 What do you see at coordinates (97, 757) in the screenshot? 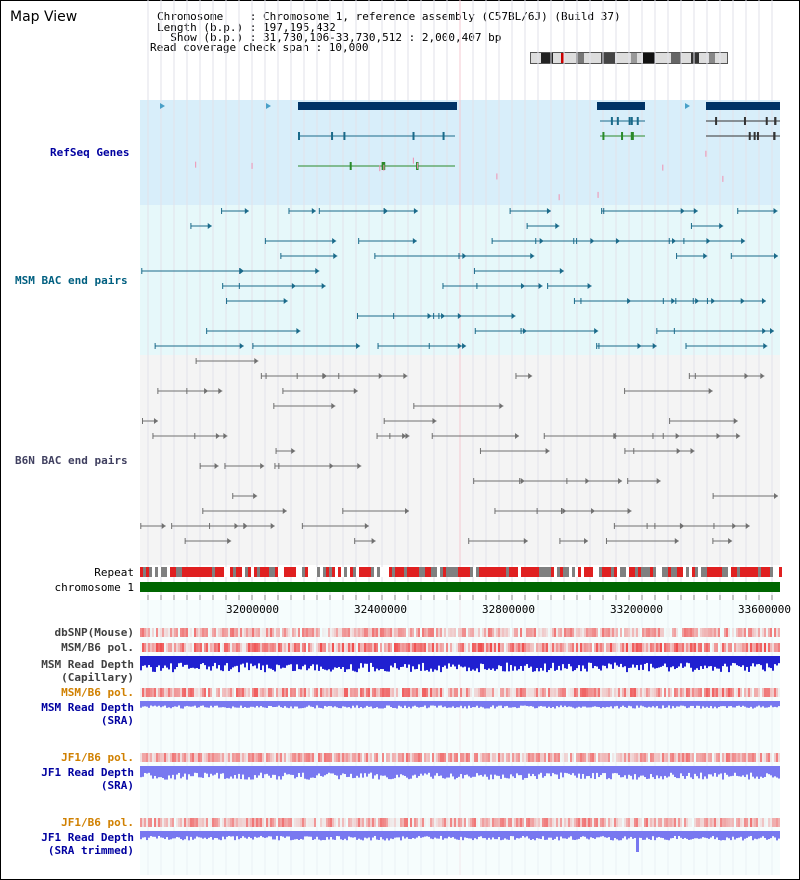
I see `jf1-b6-pol-label: JF1/B6 pol.` at bounding box center [97, 757].